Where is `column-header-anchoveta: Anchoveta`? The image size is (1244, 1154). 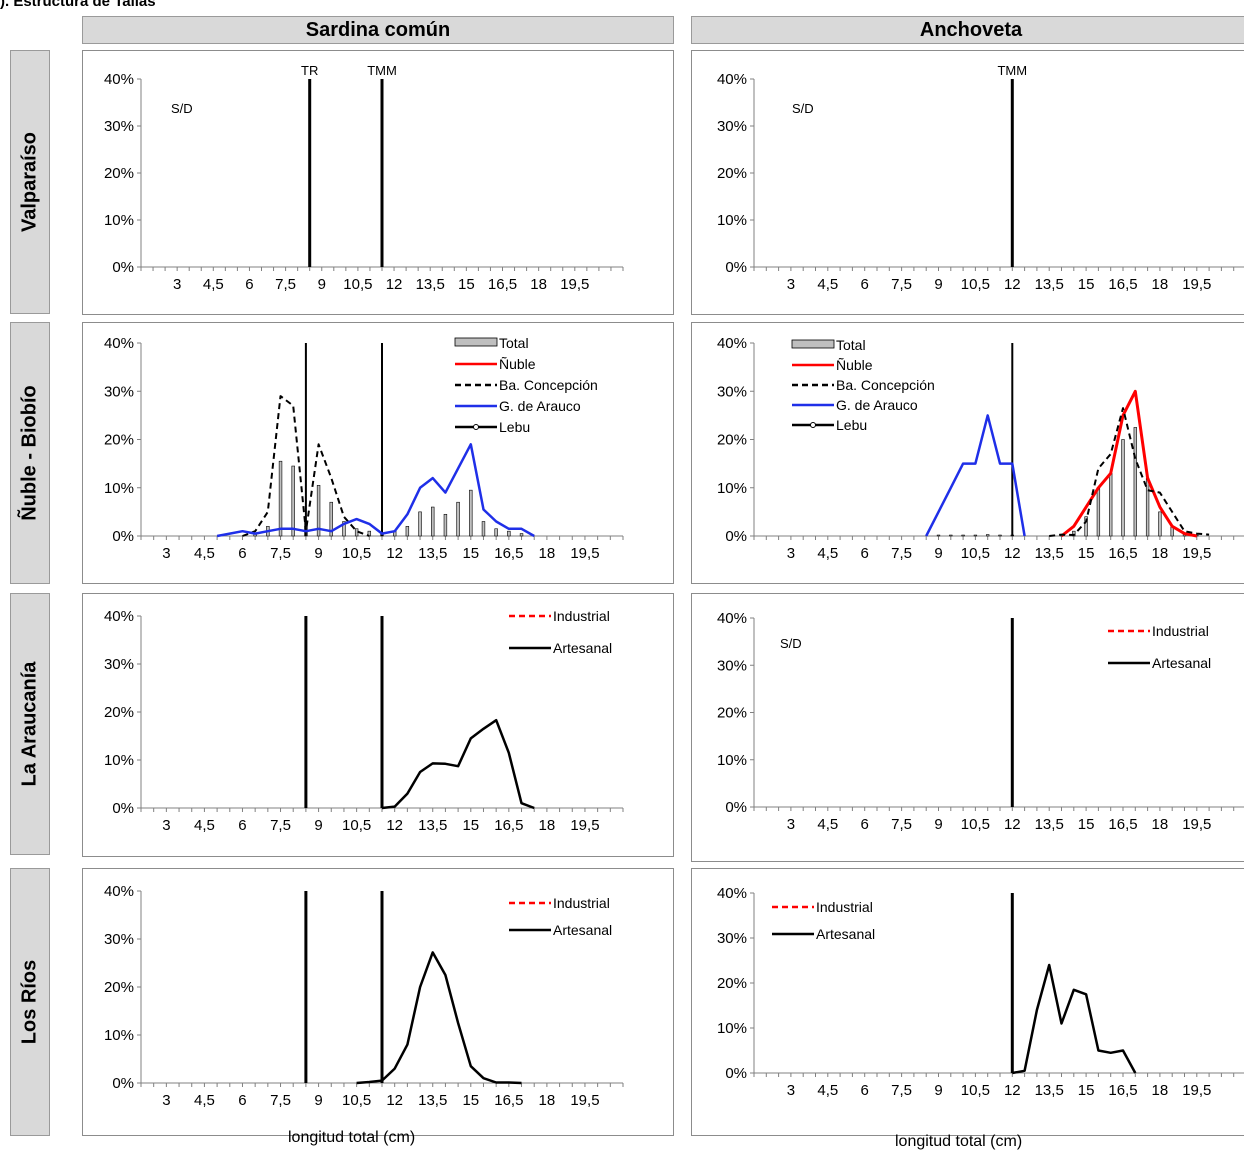 column-header-anchoveta: Anchoveta is located at coordinates (967, 30).